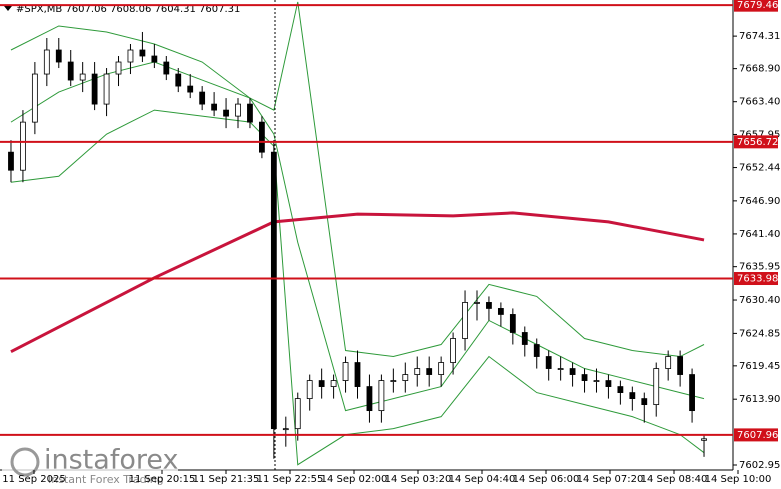 The height and width of the screenshot is (489, 781). Describe the element at coordinates (759, 168) in the screenshot. I see `y-tick-label: 7652.44` at that location.